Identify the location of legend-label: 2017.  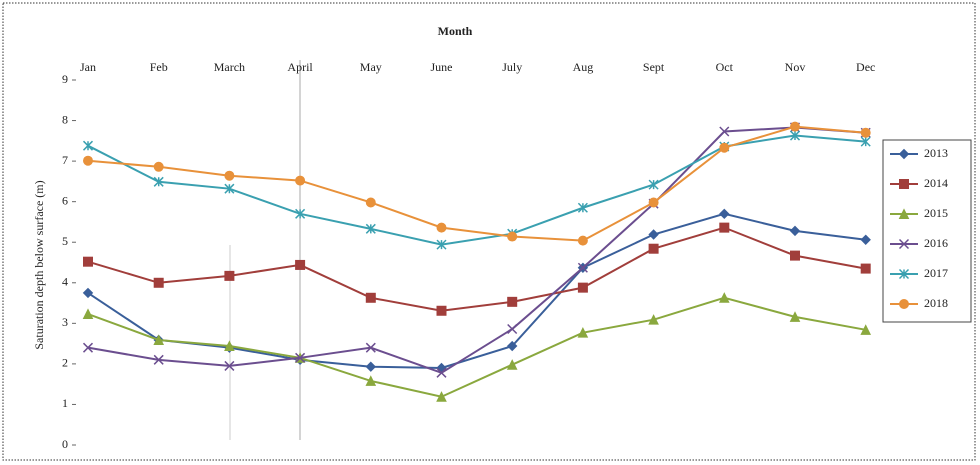
(936, 273).